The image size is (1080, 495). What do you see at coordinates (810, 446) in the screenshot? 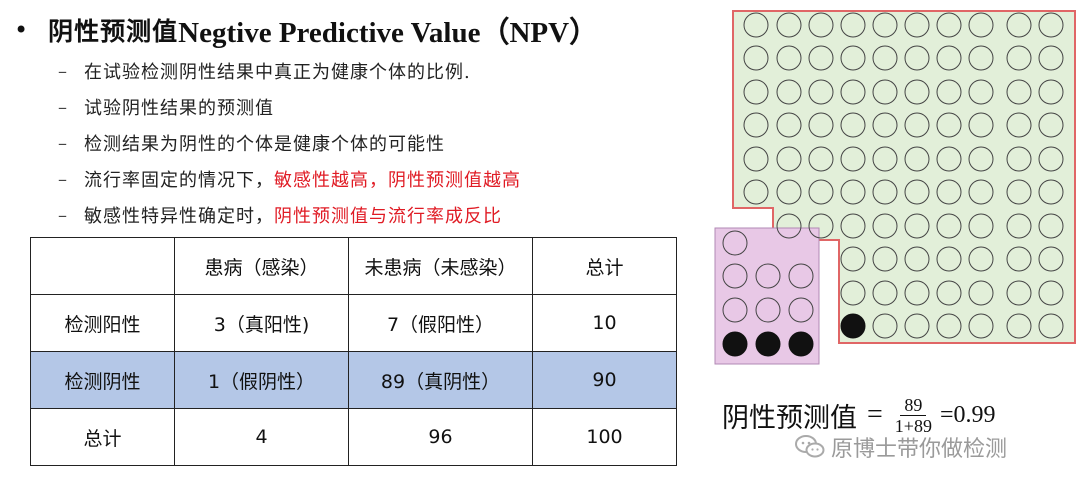
I see `wechat-icon` at bounding box center [810, 446].